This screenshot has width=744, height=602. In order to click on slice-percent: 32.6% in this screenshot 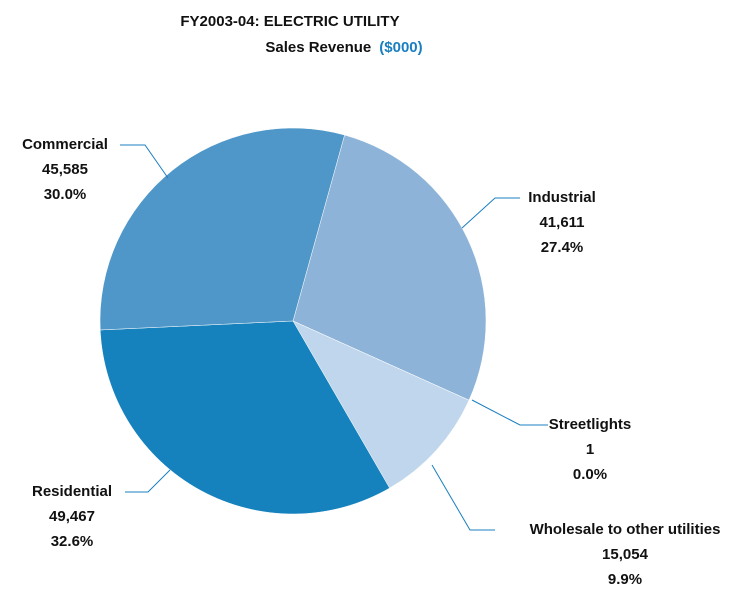, I will do `click(72, 541)`.